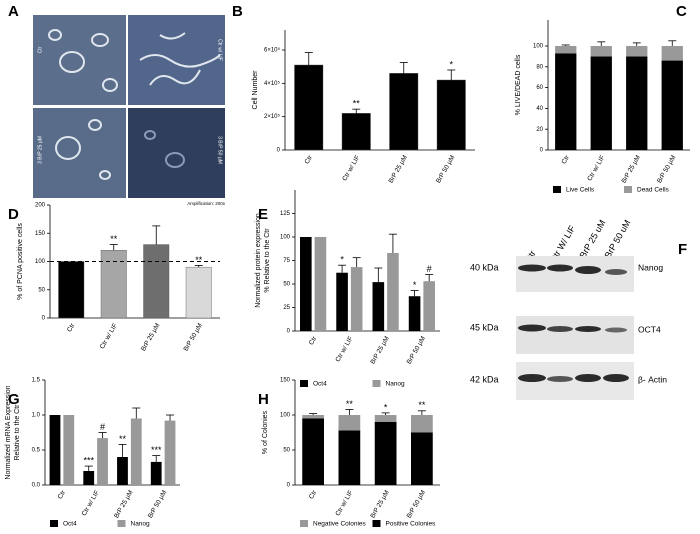  I want to click on y-tick-label: 75, so click(286, 261).